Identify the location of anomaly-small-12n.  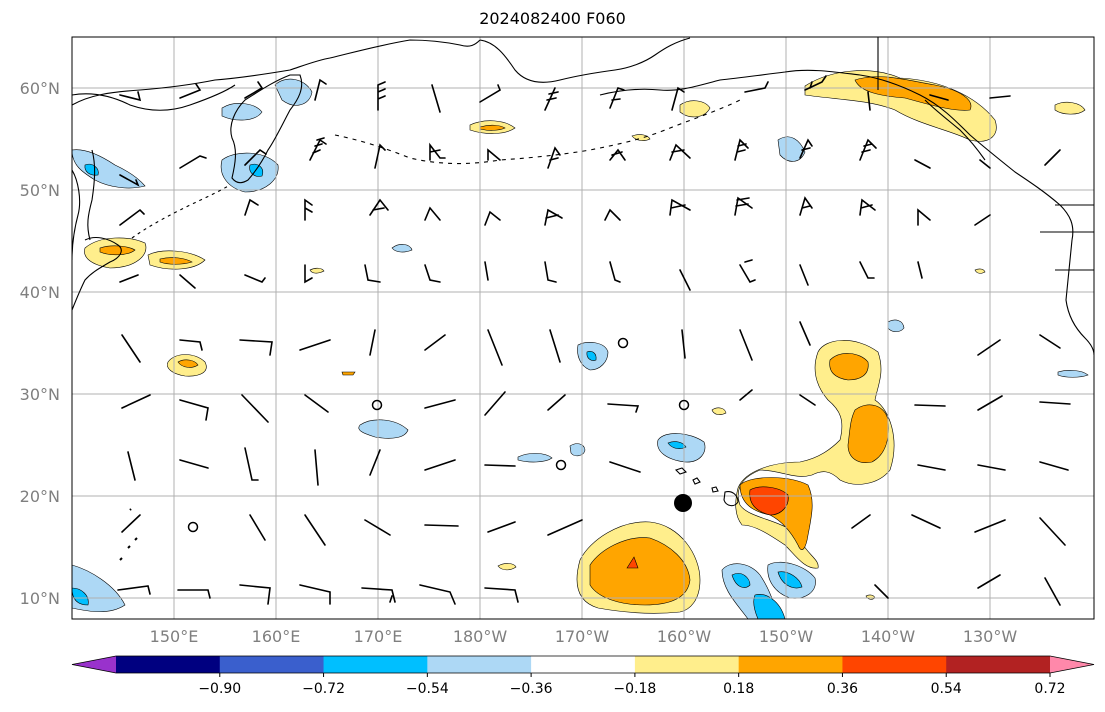
(507, 567).